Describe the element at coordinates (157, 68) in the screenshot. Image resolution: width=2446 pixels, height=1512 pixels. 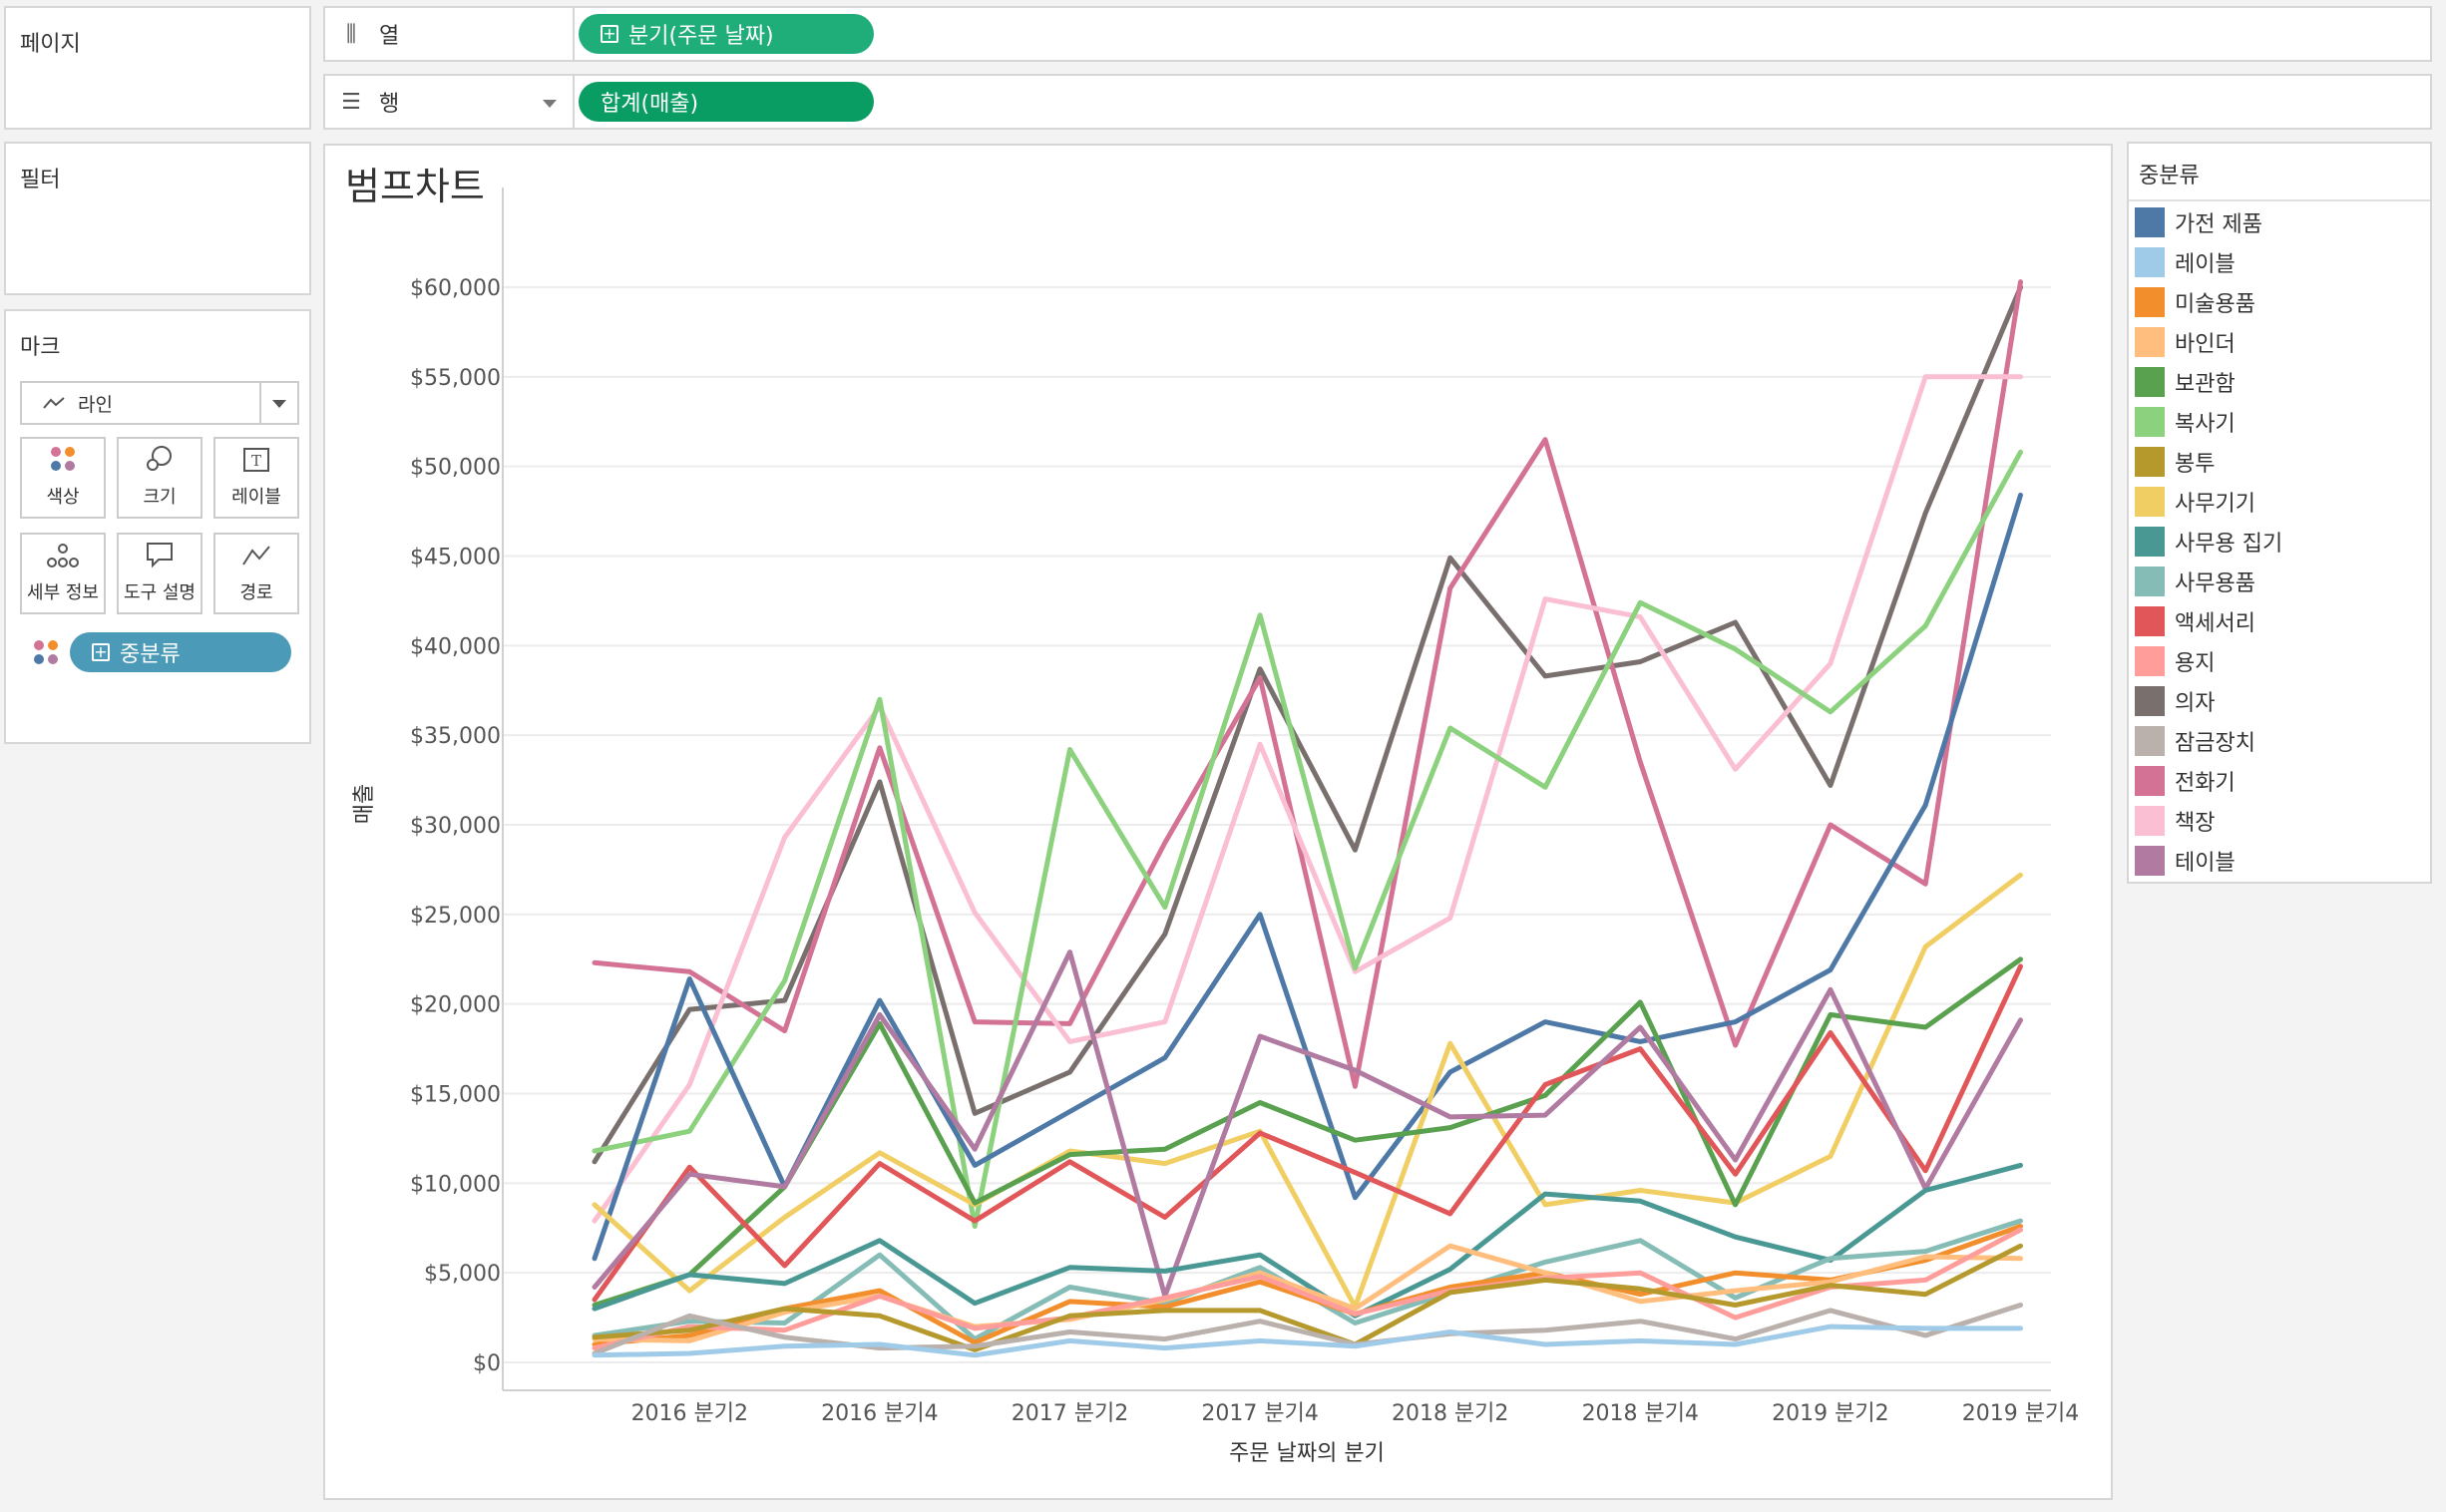
I see `pages-panel: 페이지` at that location.